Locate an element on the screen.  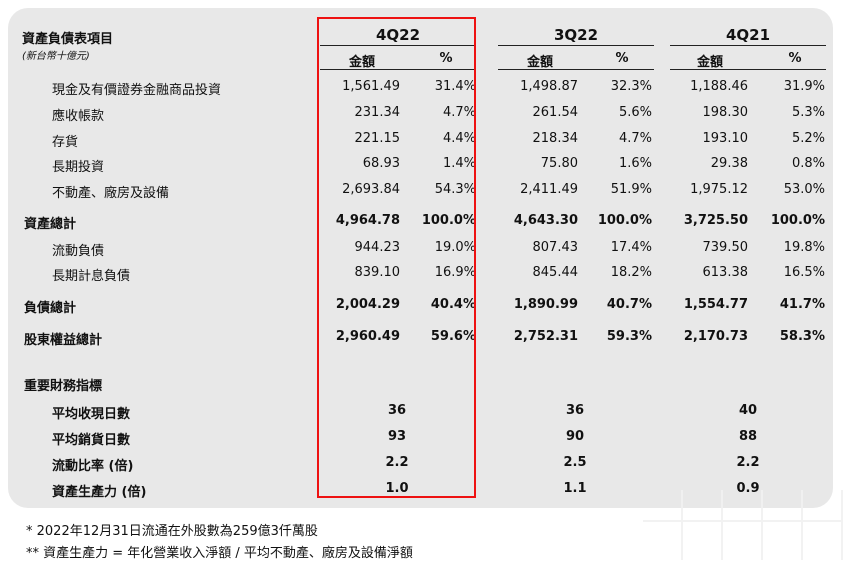
pct-cell: 41.7% is located at coordinates (802, 304).